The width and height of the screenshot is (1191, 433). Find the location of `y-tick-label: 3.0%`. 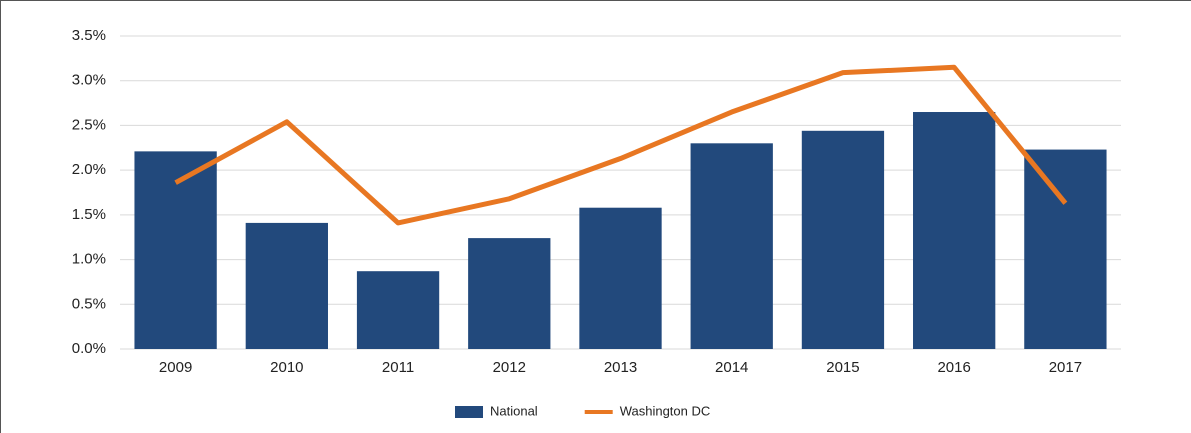

y-tick-label: 3.0% is located at coordinates (89, 80).